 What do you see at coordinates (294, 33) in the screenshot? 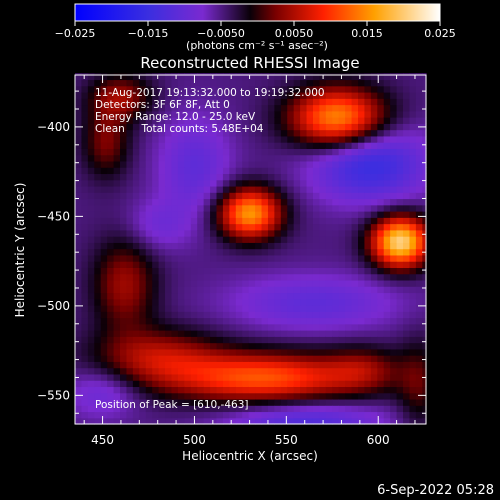
I see `colorbar-tick-label: 0.0050` at bounding box center [294, 33].